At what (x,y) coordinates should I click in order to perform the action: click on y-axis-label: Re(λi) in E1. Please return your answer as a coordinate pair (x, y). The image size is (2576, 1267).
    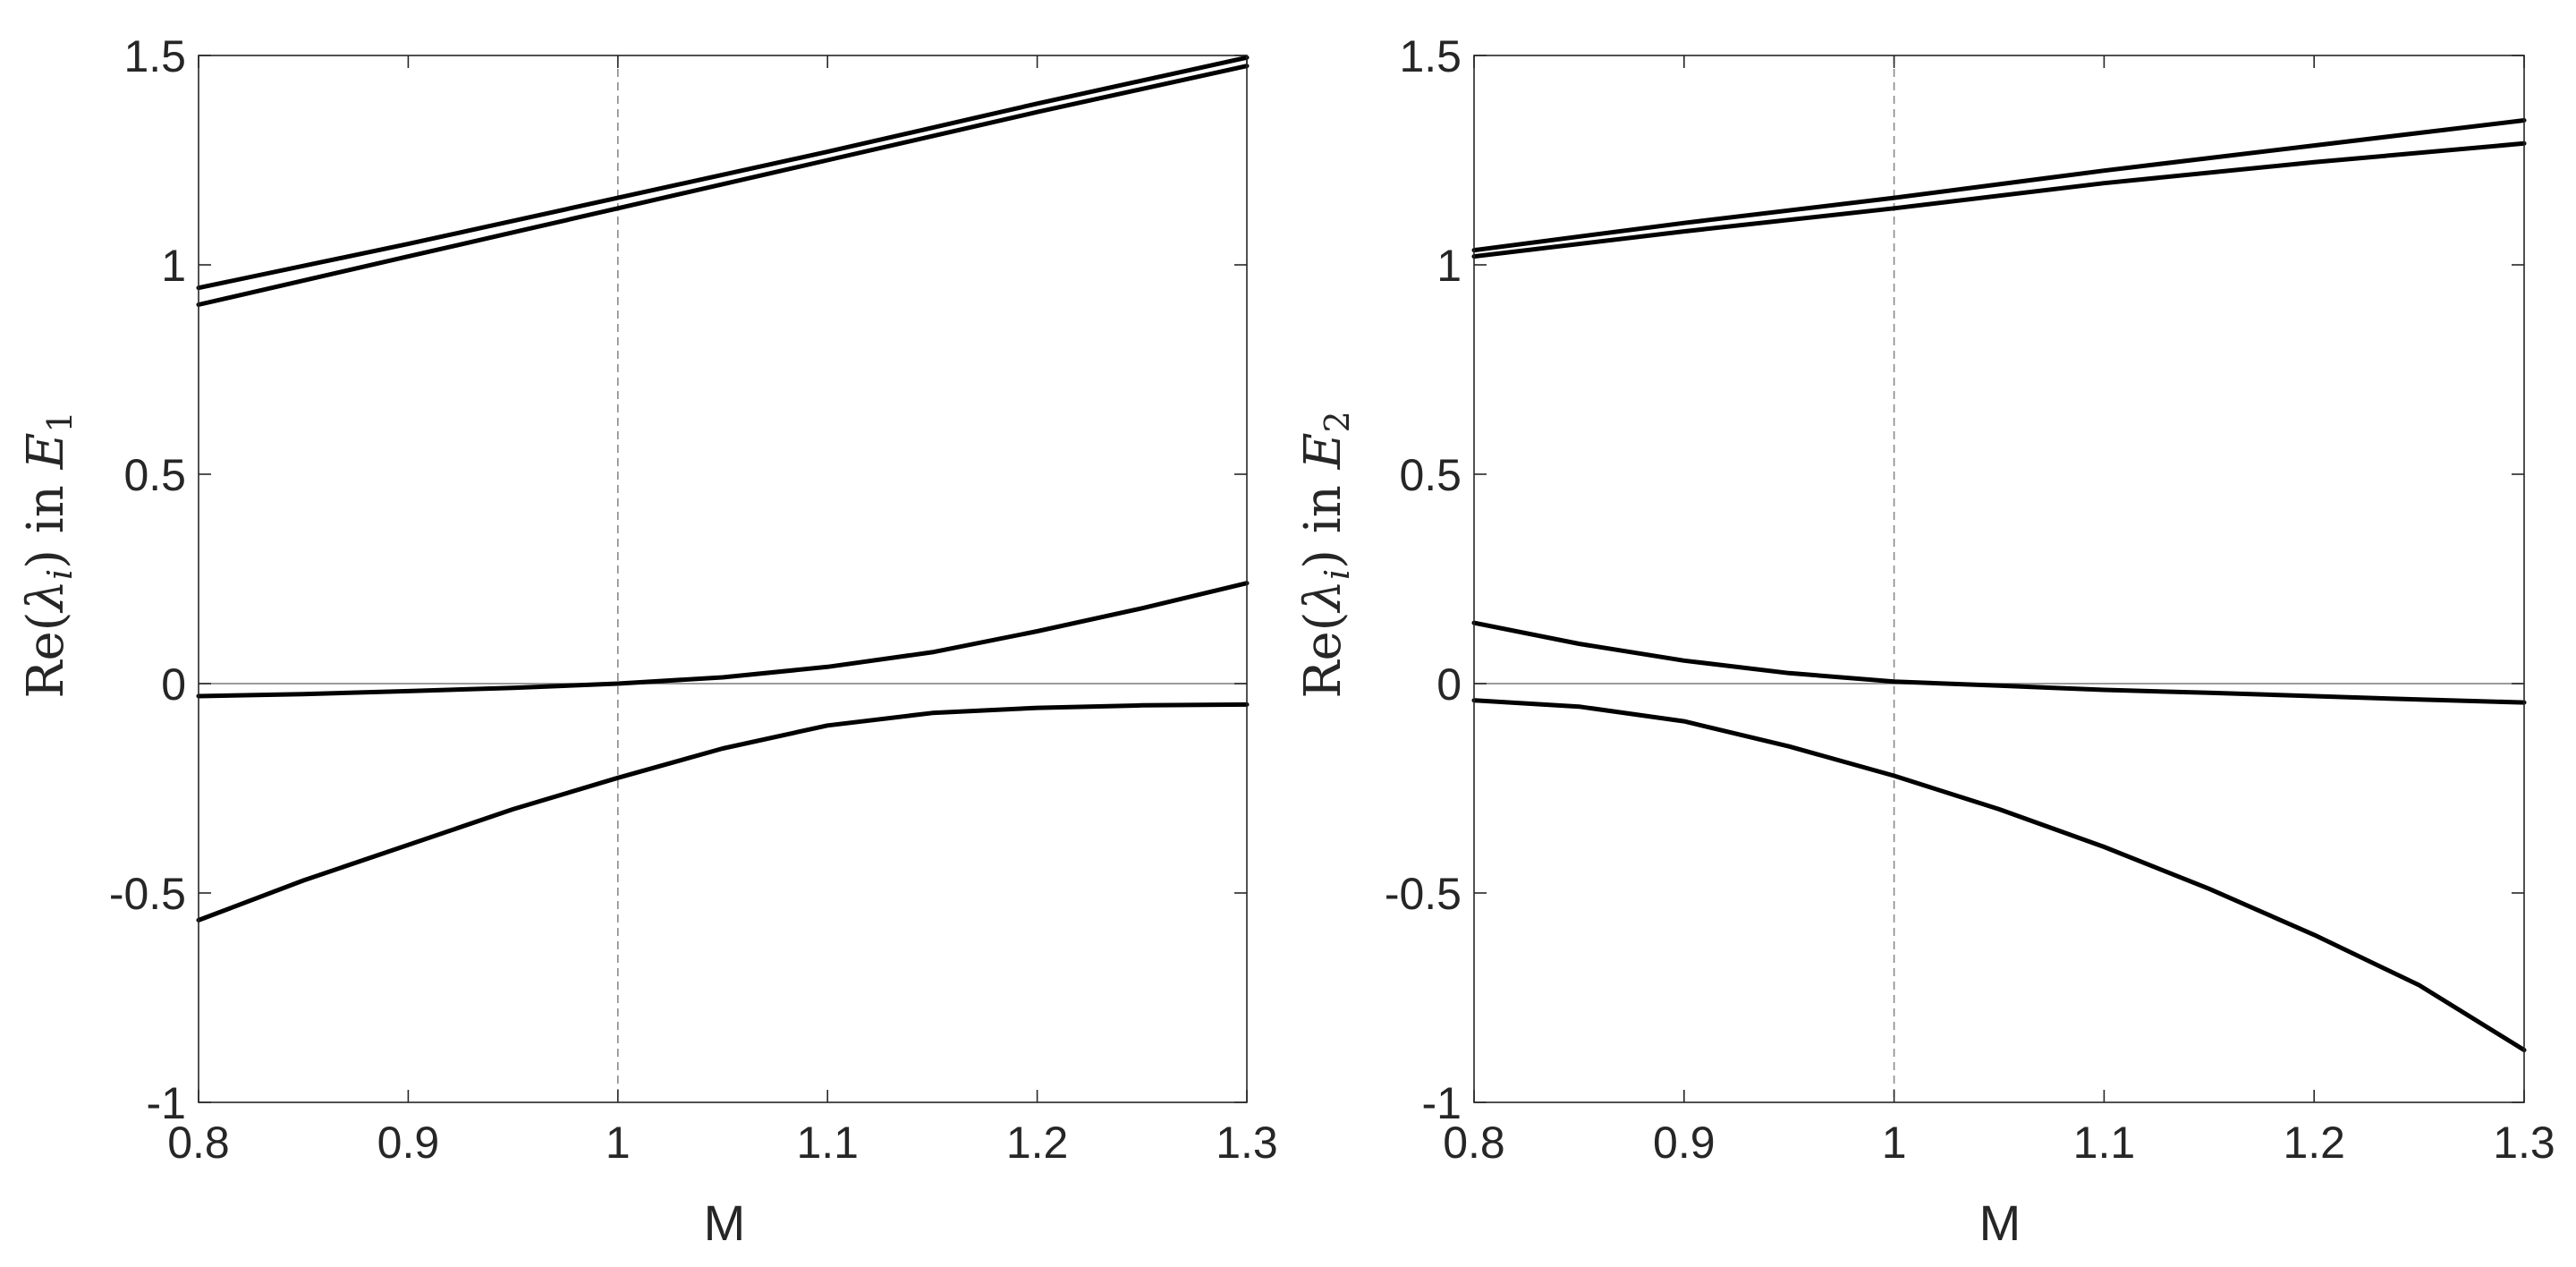
    Looking at the image, I should click on (48, 555).